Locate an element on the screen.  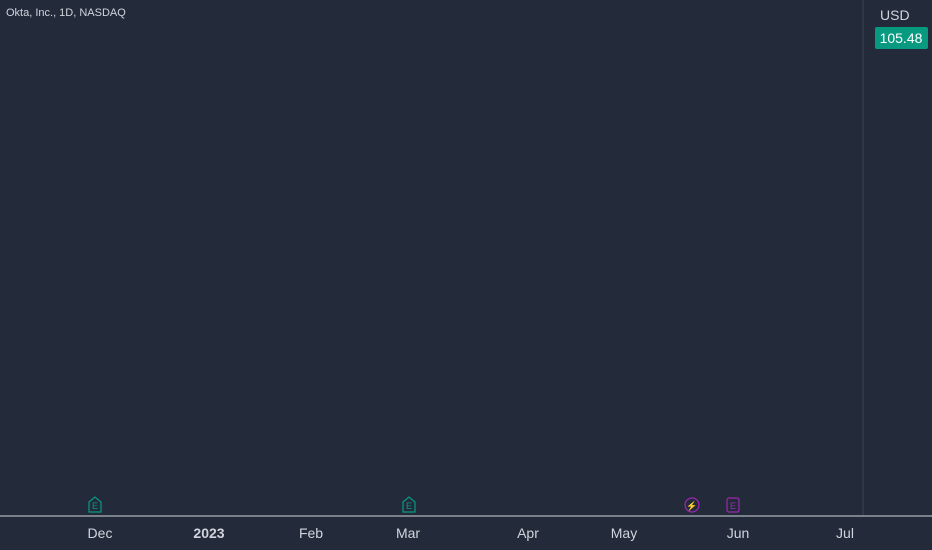
event-label: ⚡ is located at coordinates (691, 506).